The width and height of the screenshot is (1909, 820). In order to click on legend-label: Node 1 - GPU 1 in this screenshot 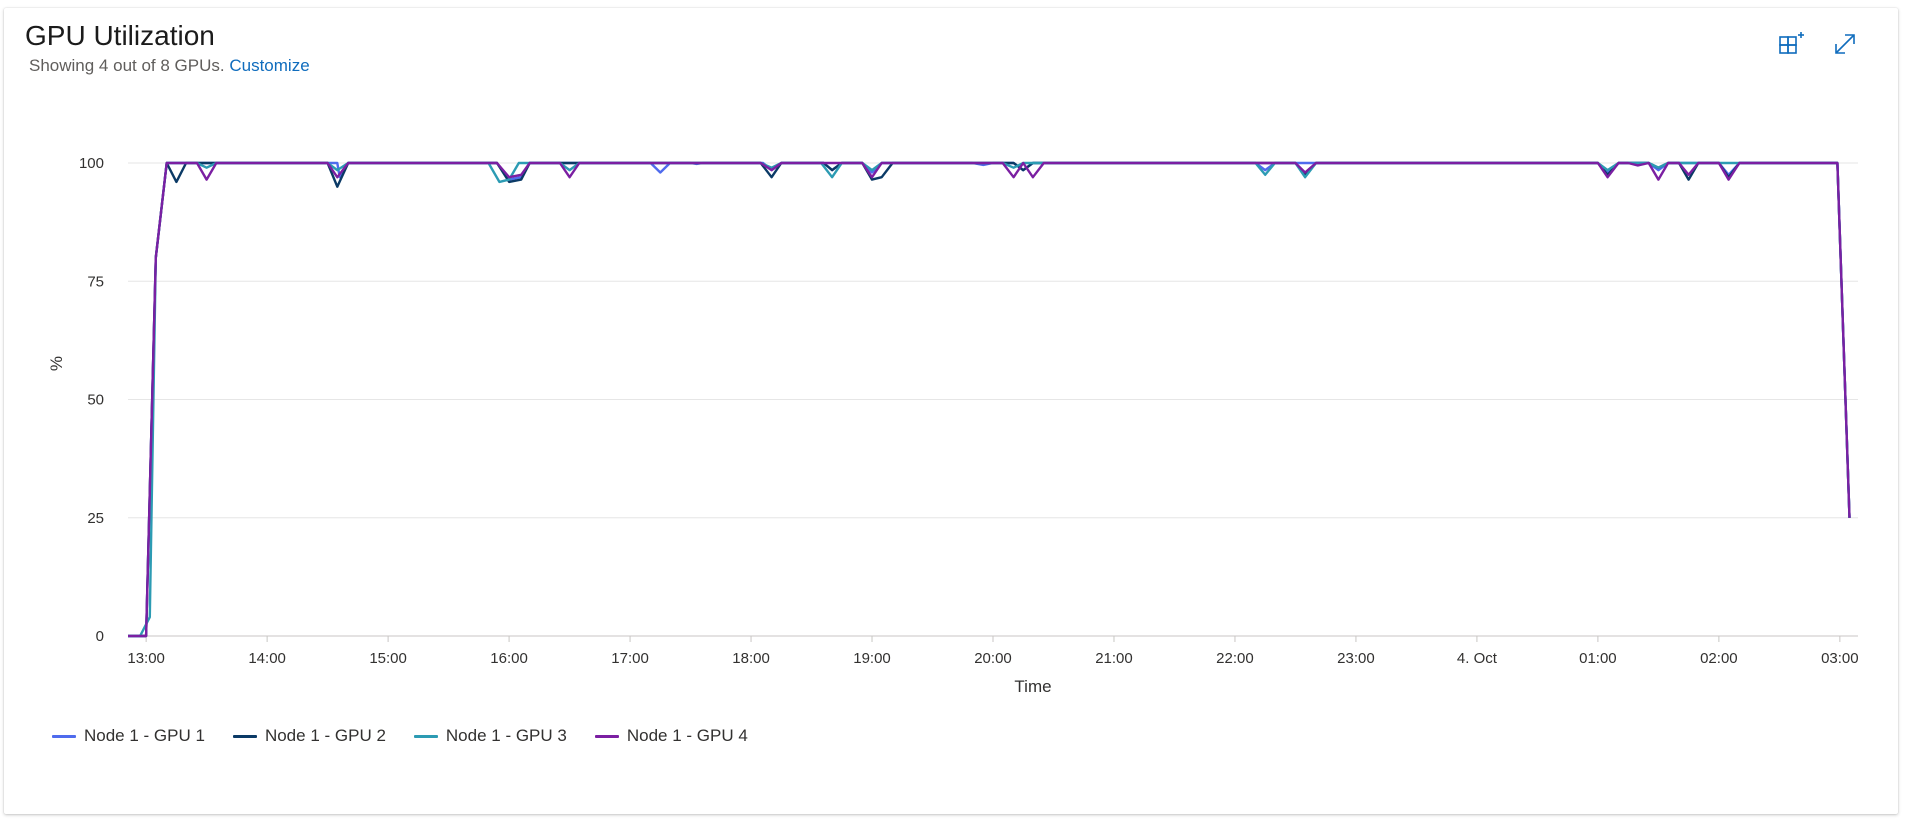, I will do `click(144, 735)`.